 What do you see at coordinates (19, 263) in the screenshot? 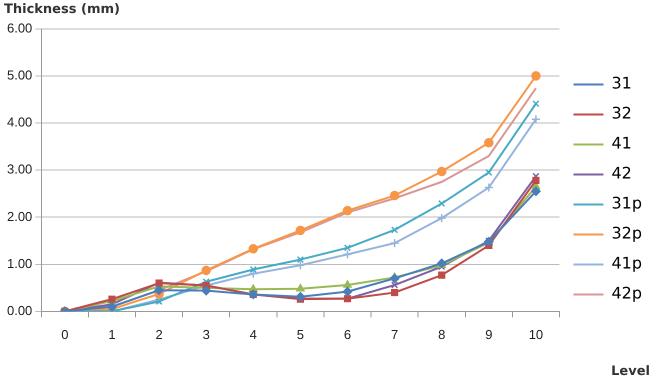
I see `y-tick-label: 1.00` at bounding box center [19, 263].